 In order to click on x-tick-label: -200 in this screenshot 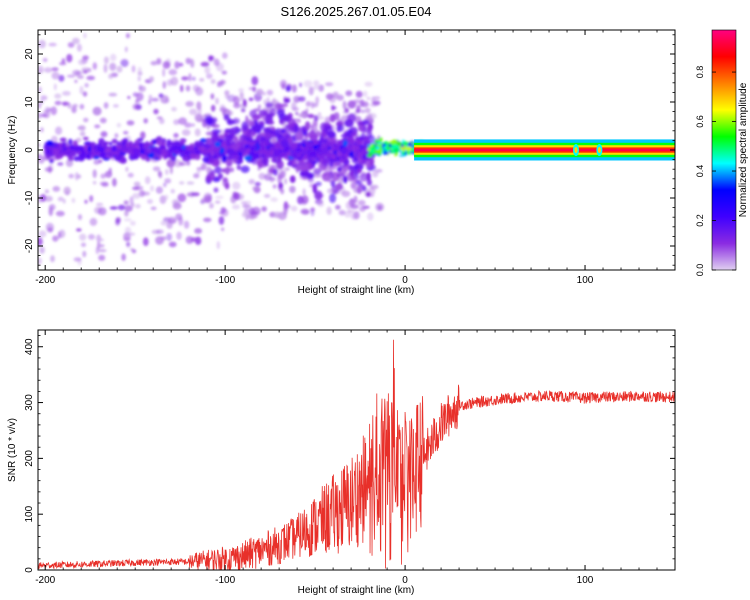, I will do `click(45, 580)`.